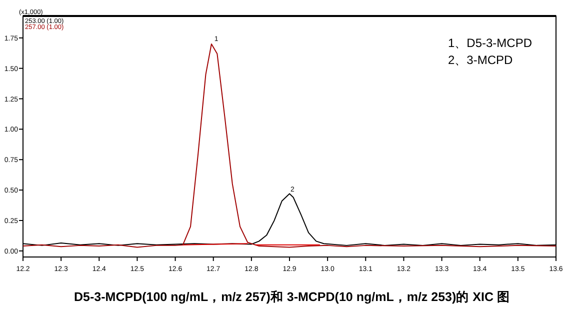  Describe the element at coordinates (490, 43) in the screenshot. I see `annotation: 1、D5-3-MCPD` at that location.